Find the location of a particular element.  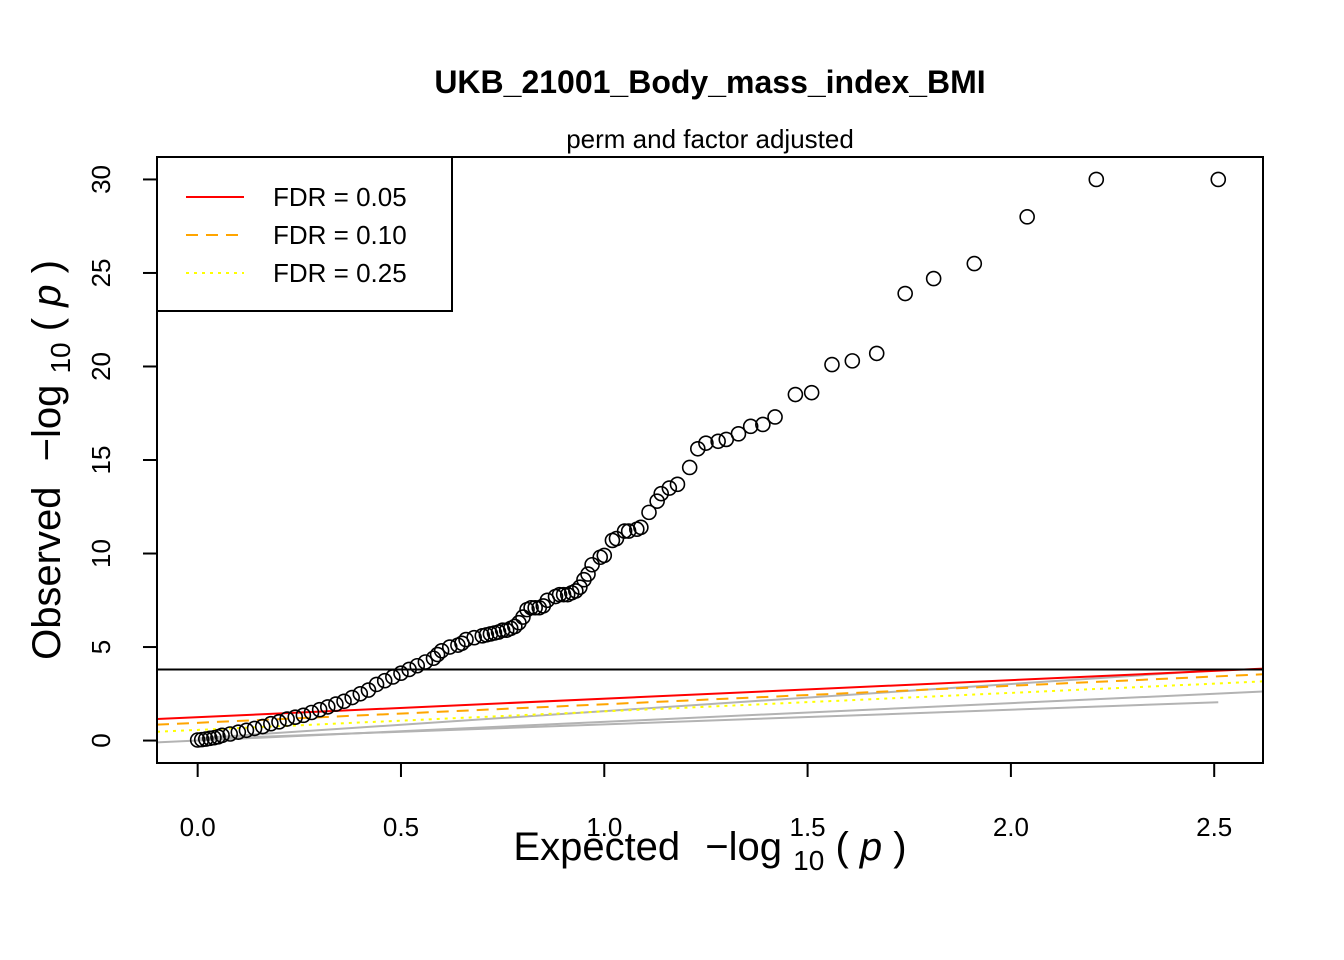

legend-label: FDR = 0.25 is located at coordinates (340, 273).